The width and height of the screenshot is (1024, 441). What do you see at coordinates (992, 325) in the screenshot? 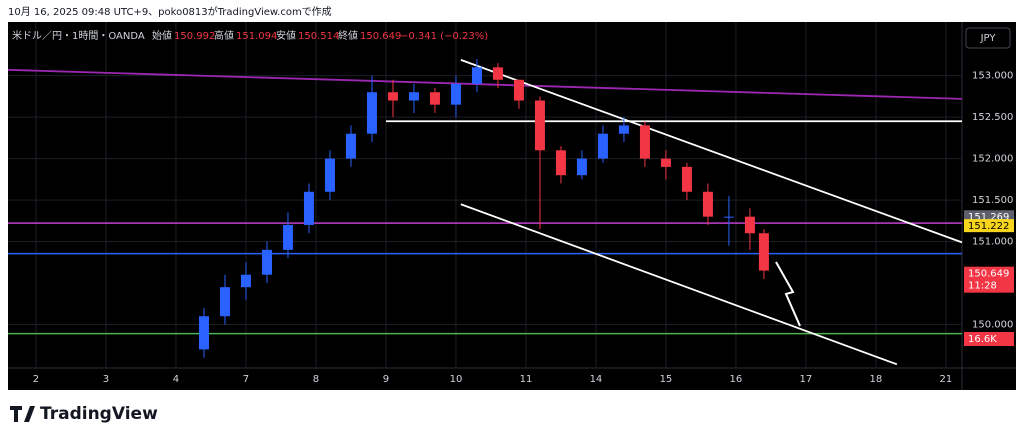
I see `y-tick-label: 150.000` at bounding box center [992, 325].